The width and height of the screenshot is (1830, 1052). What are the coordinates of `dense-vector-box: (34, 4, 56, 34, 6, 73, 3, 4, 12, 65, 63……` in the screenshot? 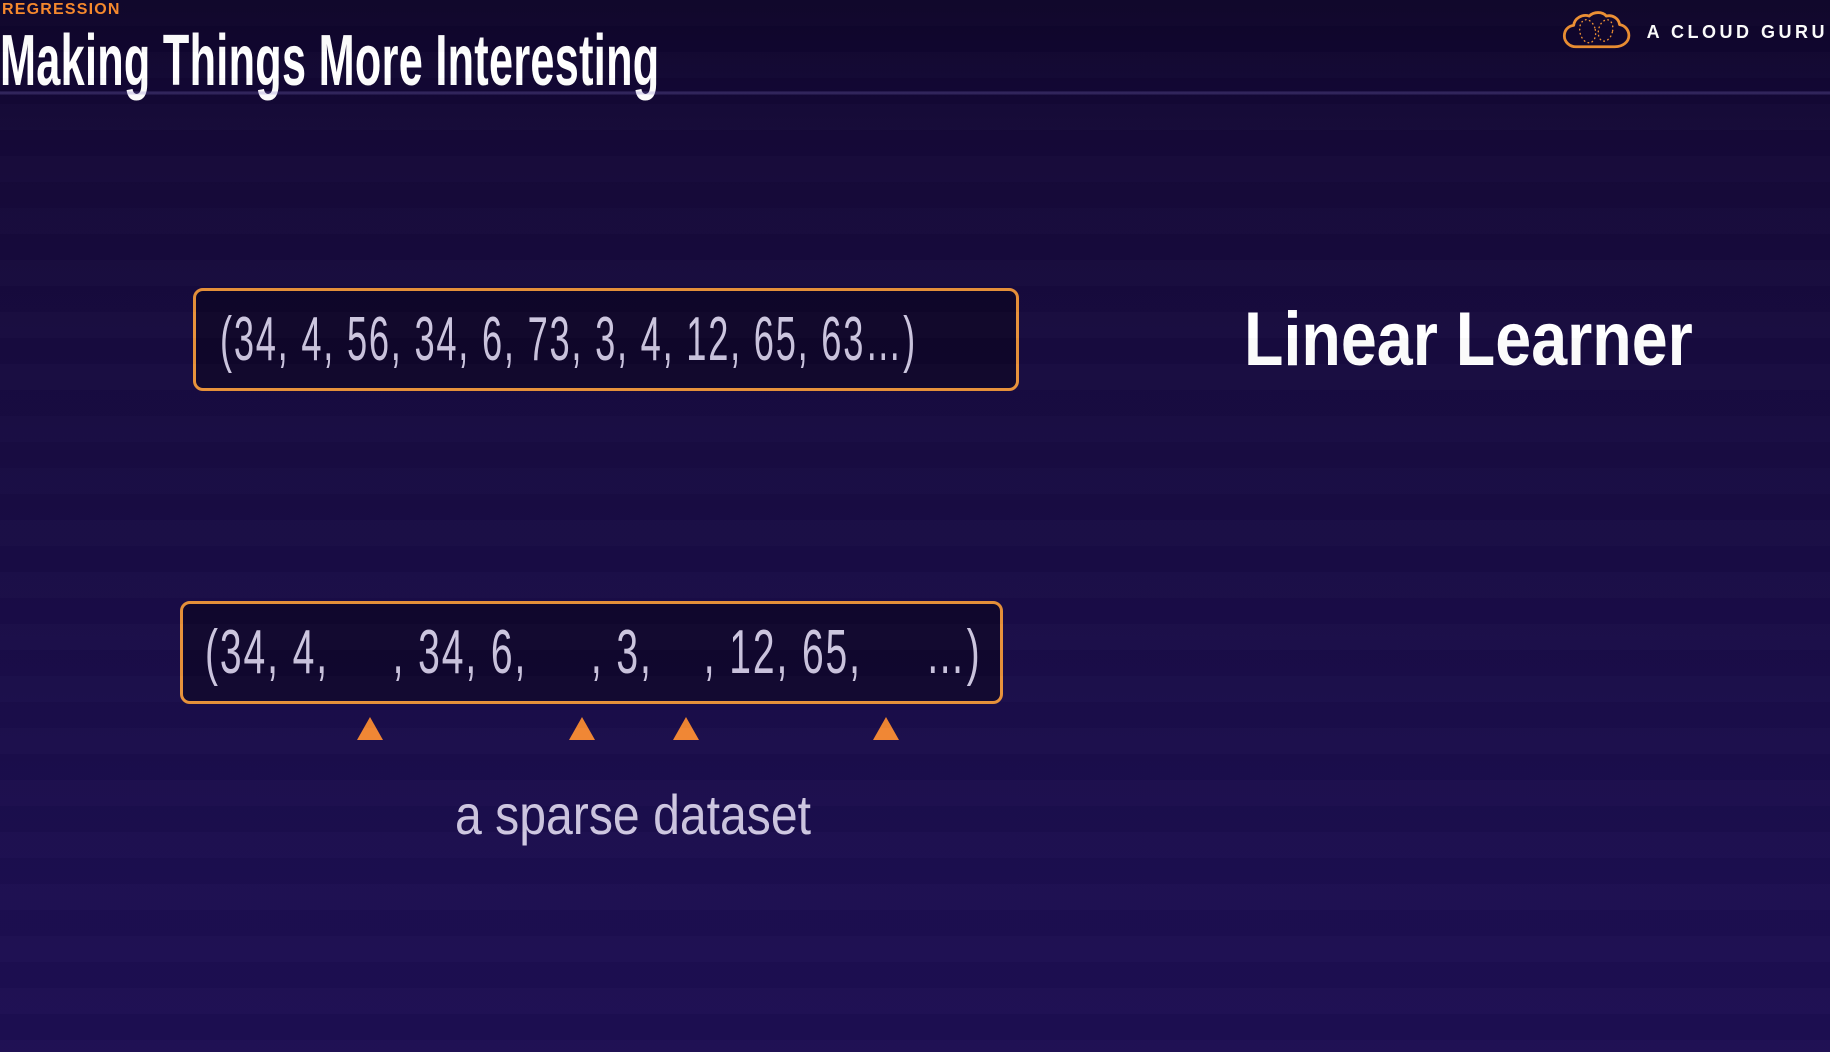 It's located at (606, 339).